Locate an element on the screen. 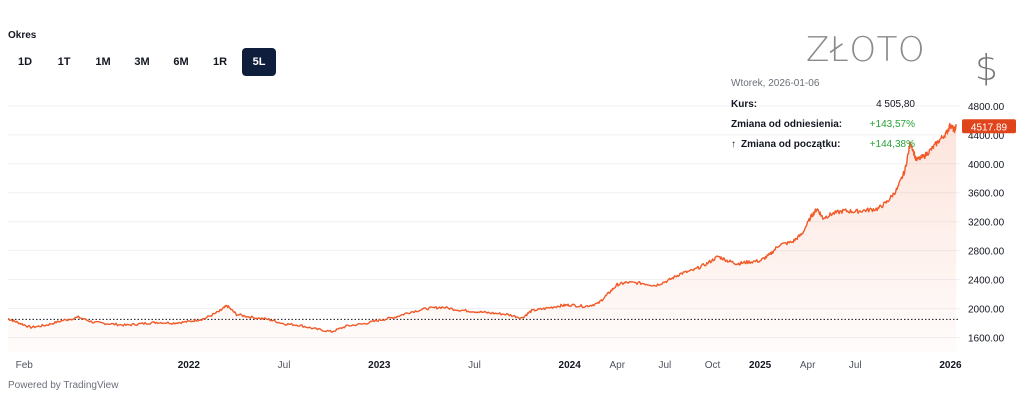 The height and width of the screenshot is (419, 1024). period-button-1m: 1M is located at coordinates (103, 62).